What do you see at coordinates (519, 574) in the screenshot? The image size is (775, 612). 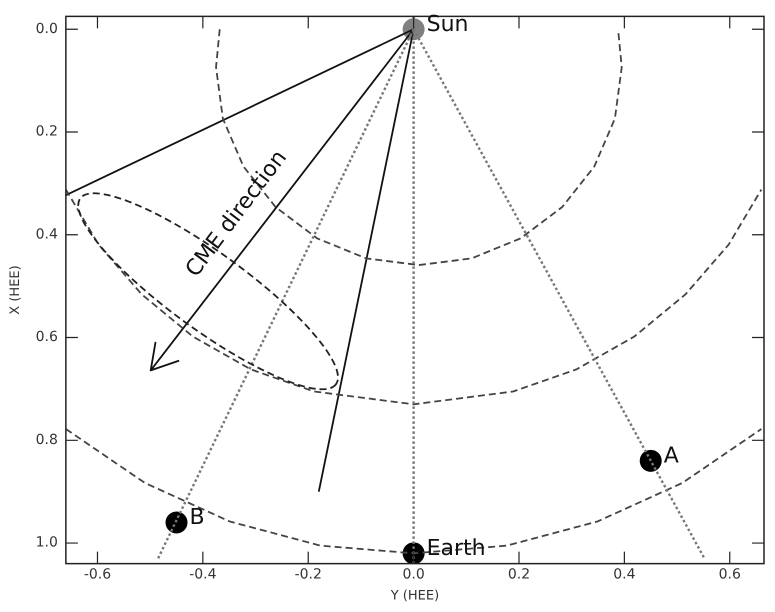 I see `x-tick-label: 0.2` at bounding box center [519, 574].